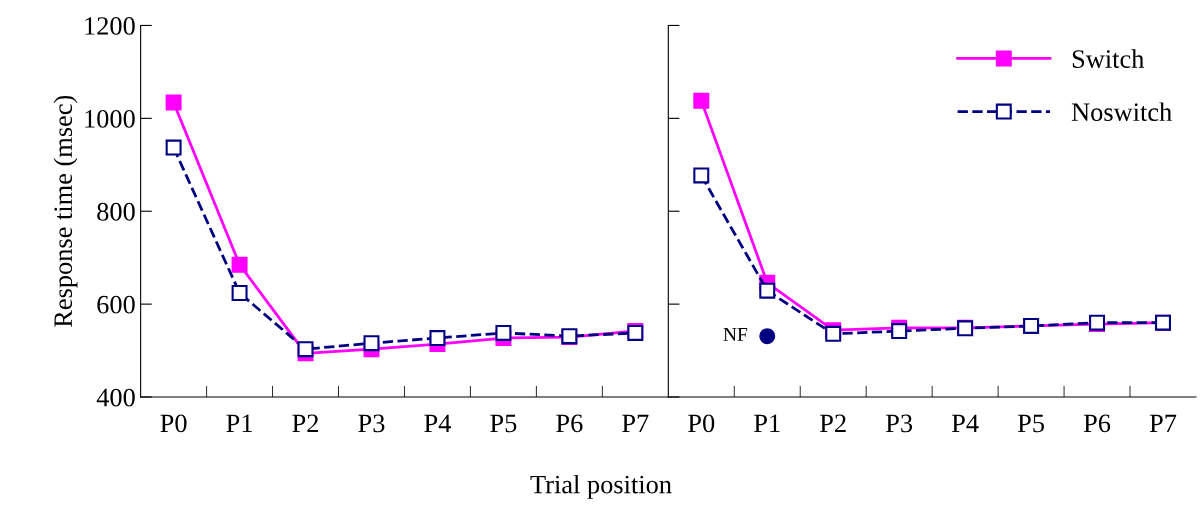 The height and width of the screenshot is (509, 1202). I want to click on y-axis-title: Response time (msec), so click(65, 211).